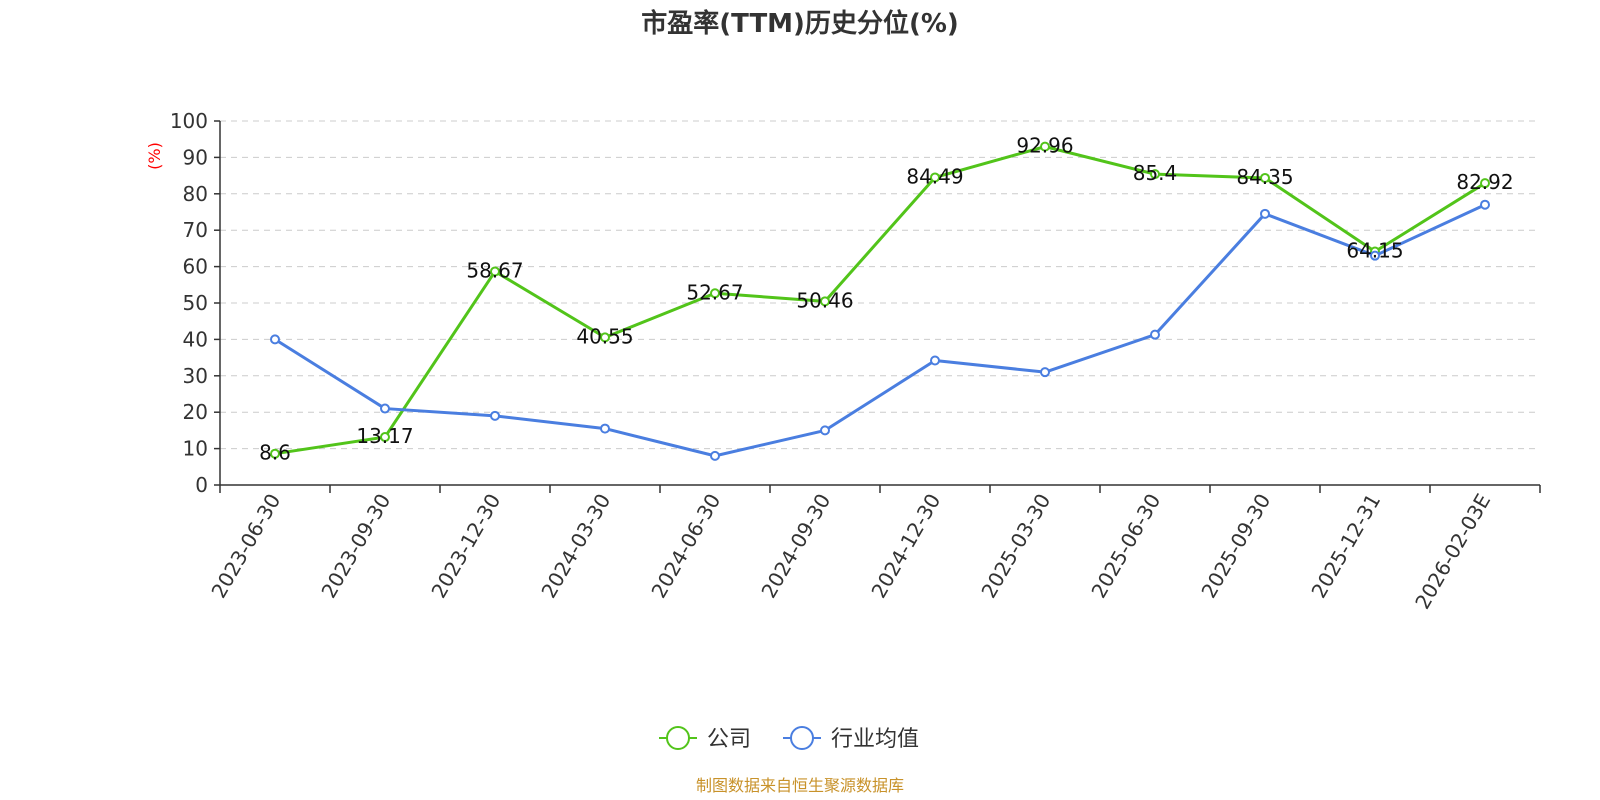 The width and height of the screenshot is (1600, 800). What do you see at coordinates (195, 303) in the screenshot?
I see `y-tick-label: 50` at bounding box center [195, 303].